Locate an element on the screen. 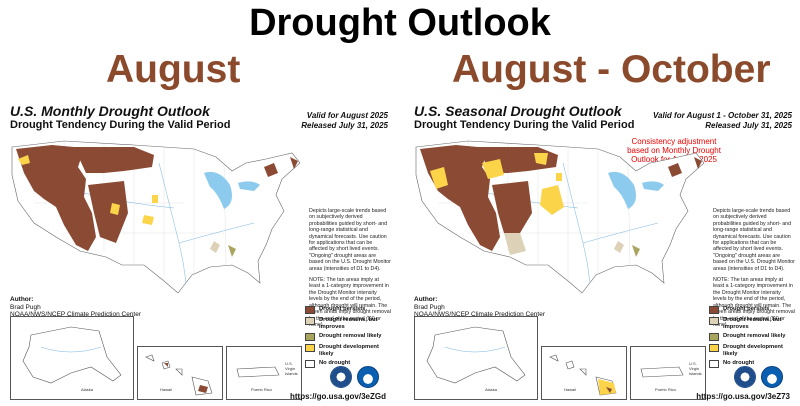 Image resolution: width=800 pixels, height=406 pixels. main-title: Drought Outlook is located at coordinates (400, 23).